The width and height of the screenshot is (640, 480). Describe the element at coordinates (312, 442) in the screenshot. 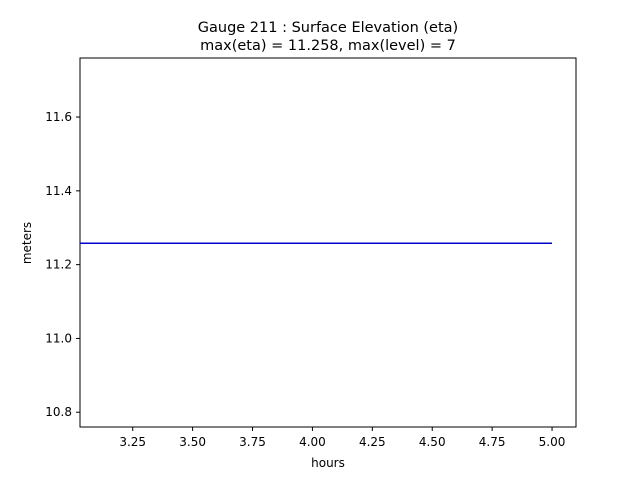

I see `x-tick-label: 4.00` at that location.